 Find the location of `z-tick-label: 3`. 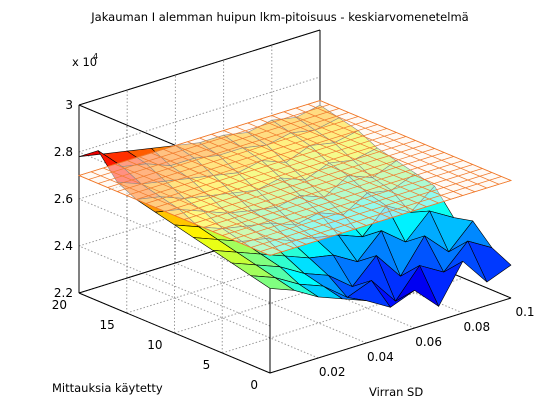

z-tick-label: 3 is located at coordinates (69, 105).